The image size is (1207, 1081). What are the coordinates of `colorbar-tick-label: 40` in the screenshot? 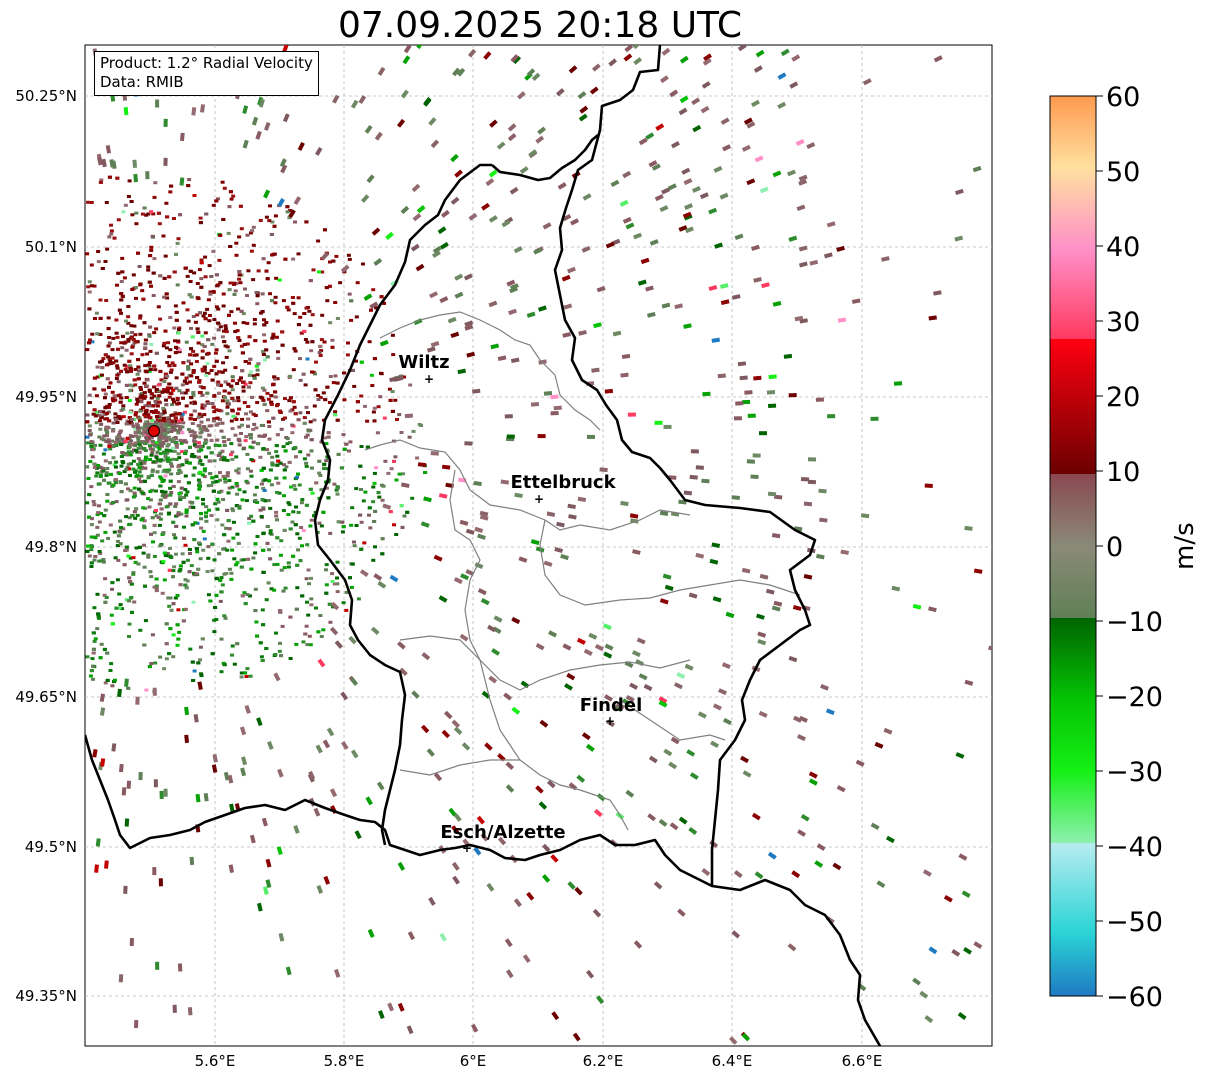 It's located at (1123, 247).